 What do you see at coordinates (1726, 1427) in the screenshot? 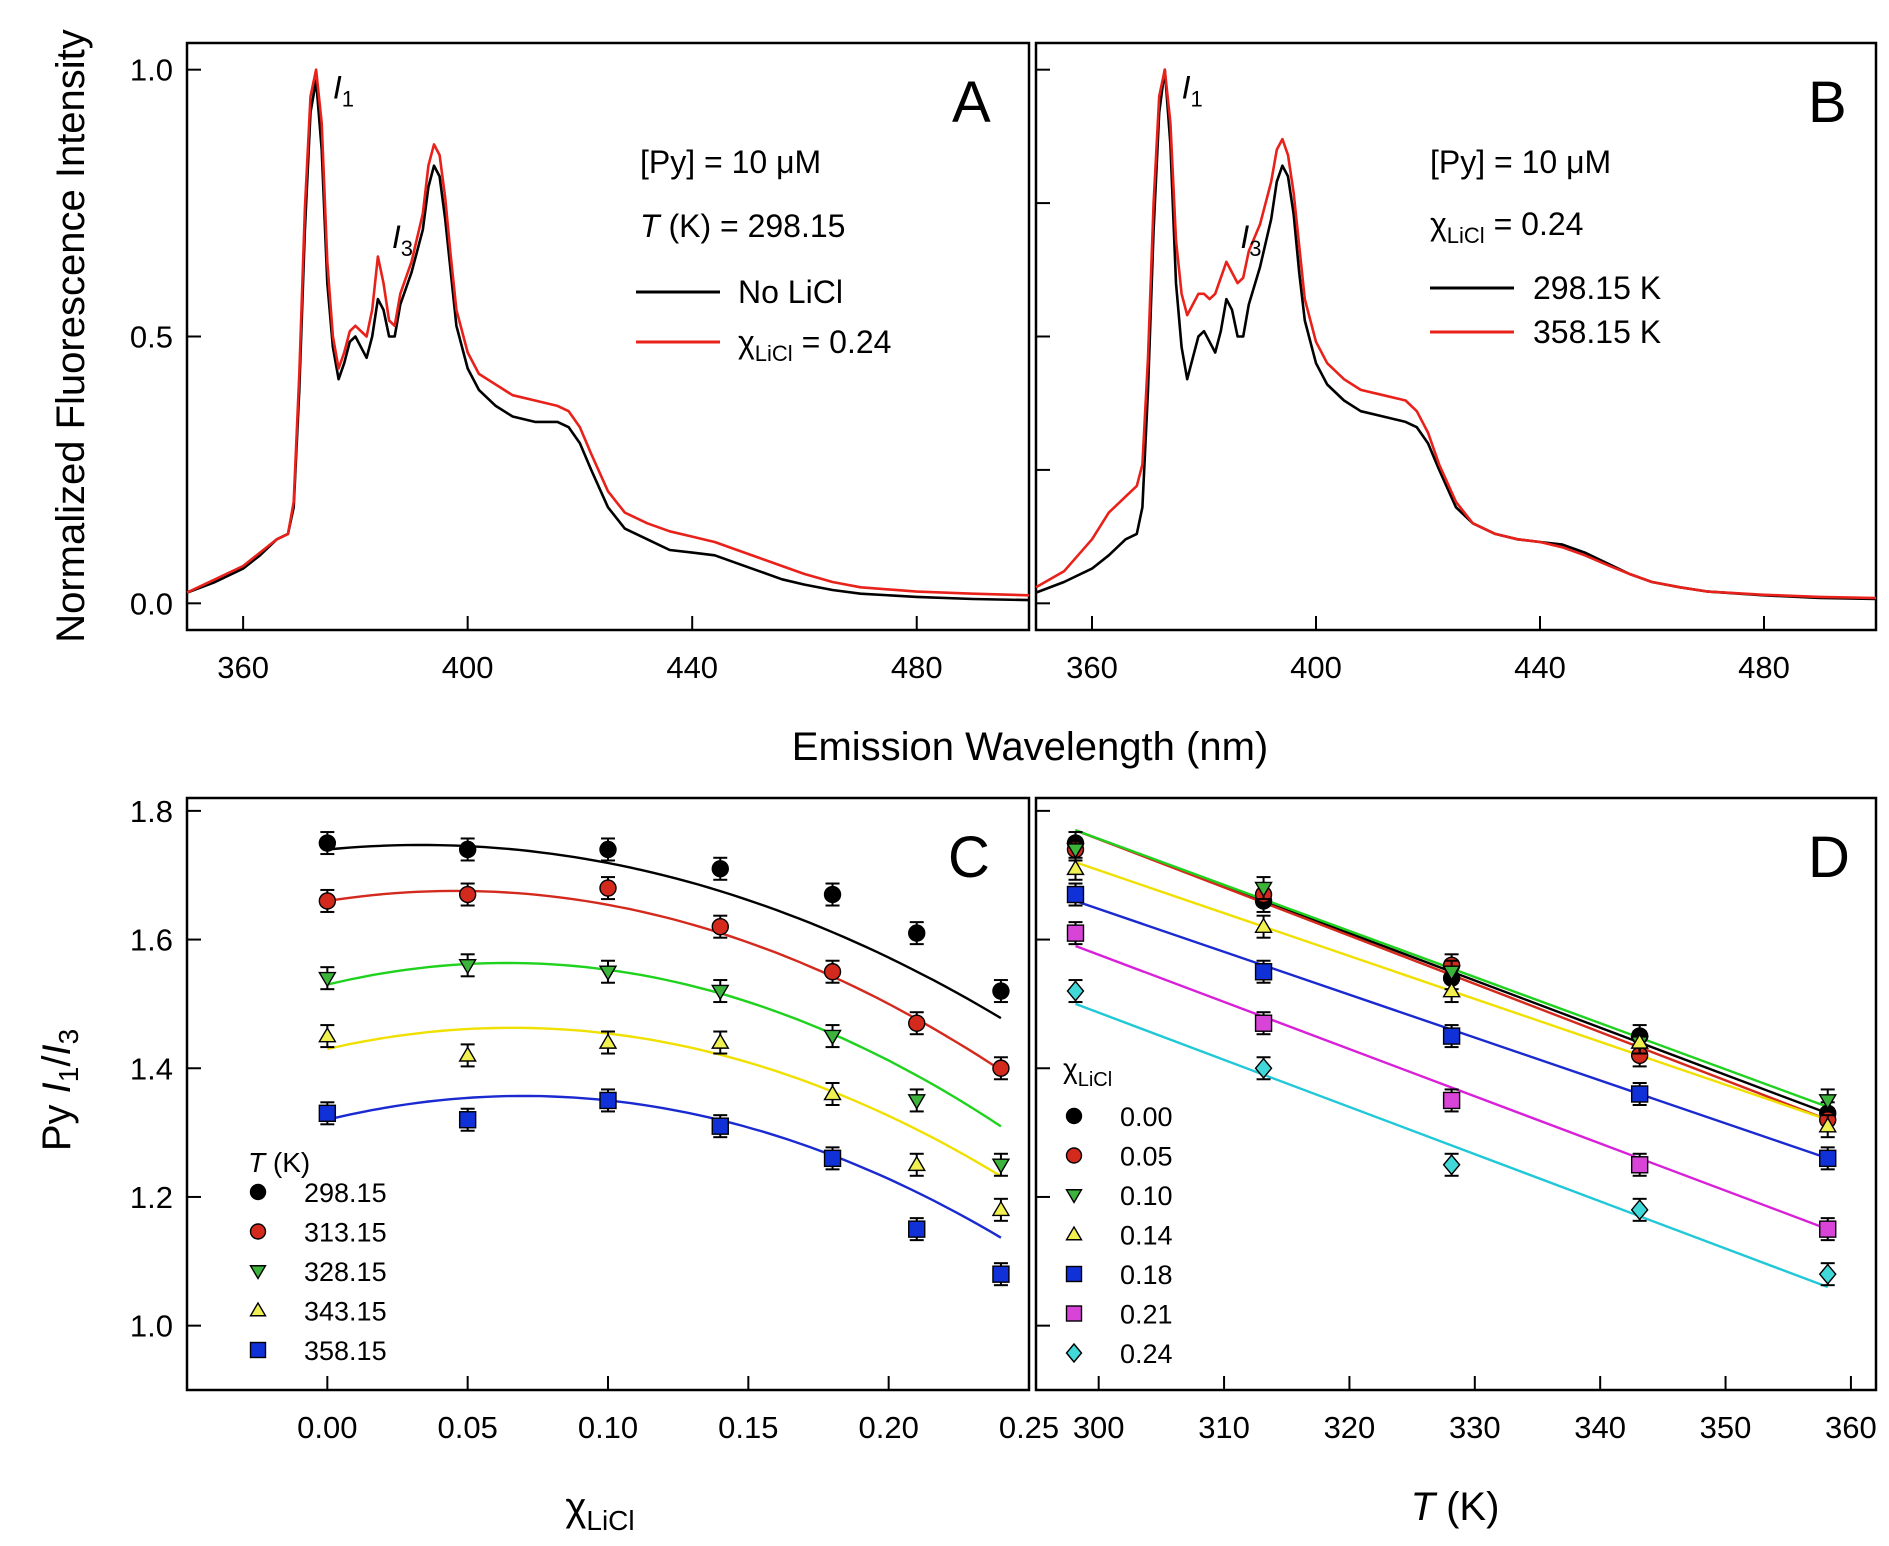
I see `panel-d-xtick-label-5: 350` at bounding box center [1726, 1427].